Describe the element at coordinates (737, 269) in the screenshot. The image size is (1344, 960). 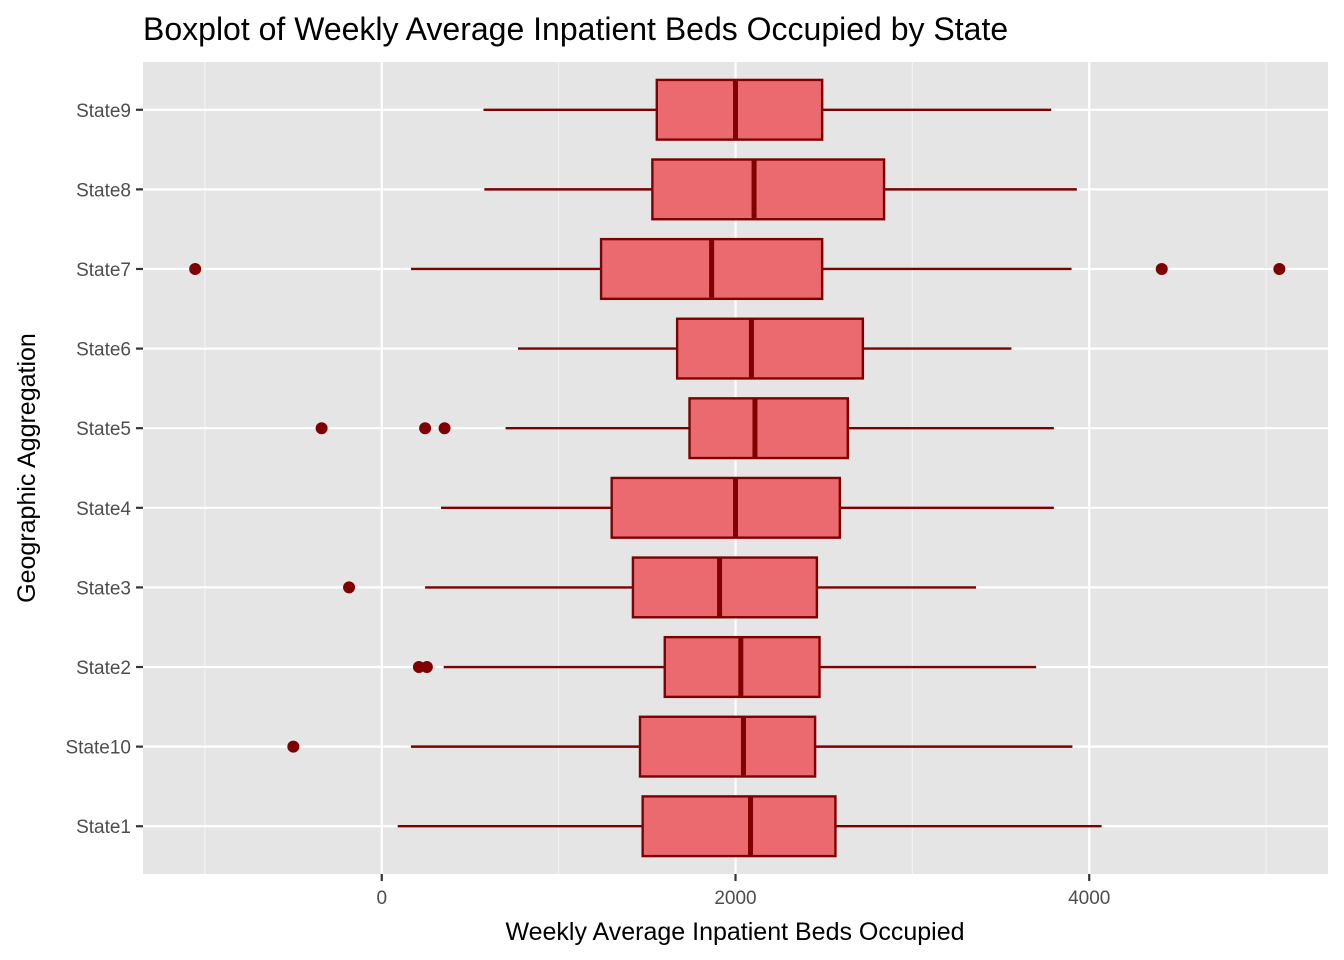
I see `box-state7` at that location.